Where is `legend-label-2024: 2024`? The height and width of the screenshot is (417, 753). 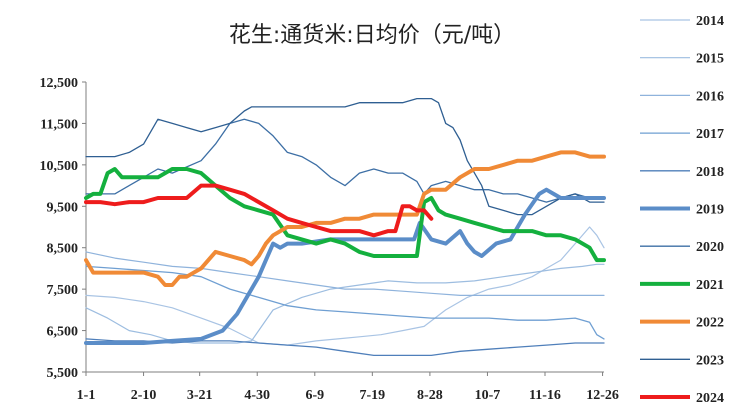 legend-label-2024: 2024 is located at coordinates (710, 398).